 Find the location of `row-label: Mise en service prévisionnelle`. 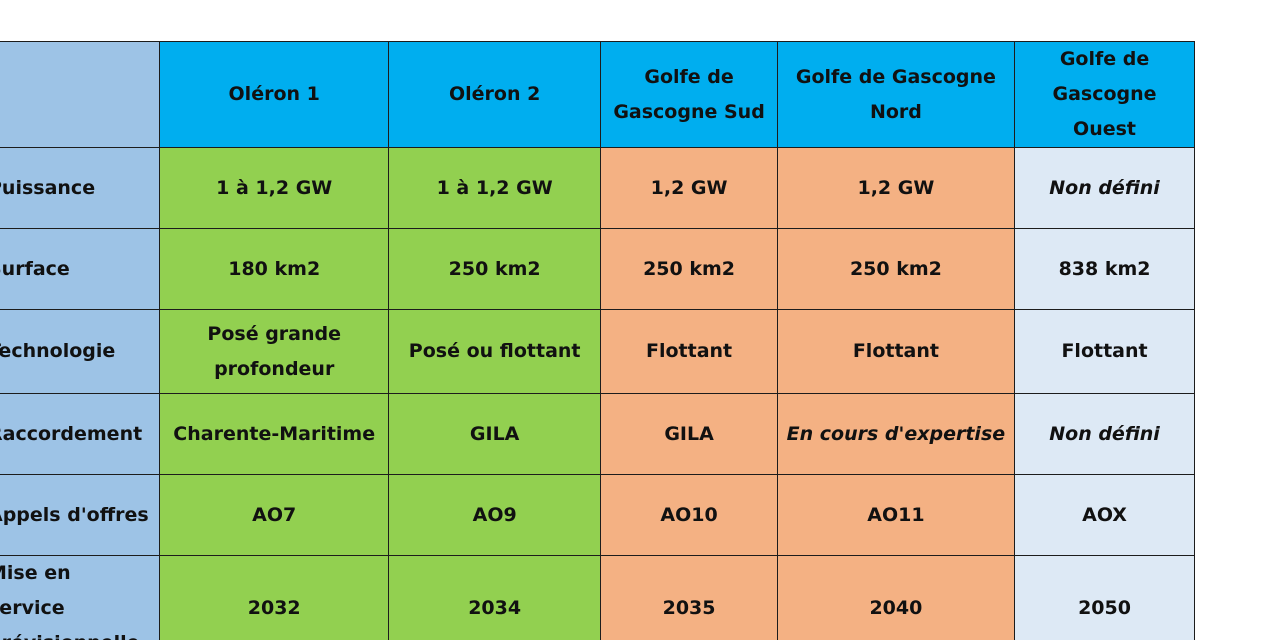

row-label: Mise en service prévisionnelle is located at coordinates (80, 597).